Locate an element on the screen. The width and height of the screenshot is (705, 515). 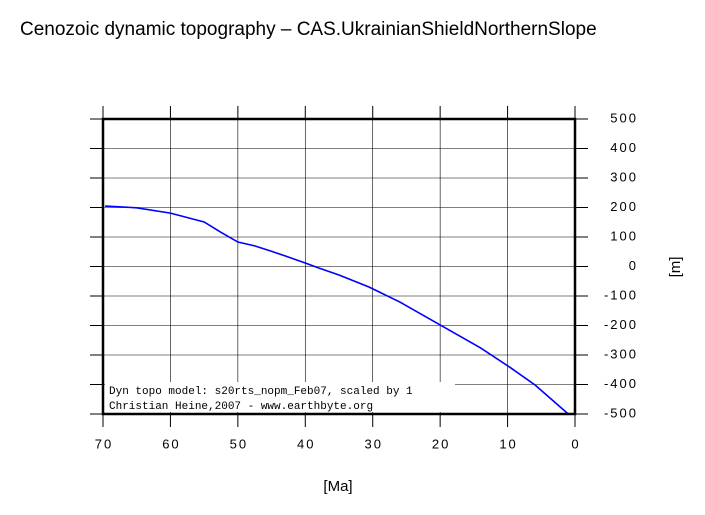
annotation-box is located at coordinates (280, 397).